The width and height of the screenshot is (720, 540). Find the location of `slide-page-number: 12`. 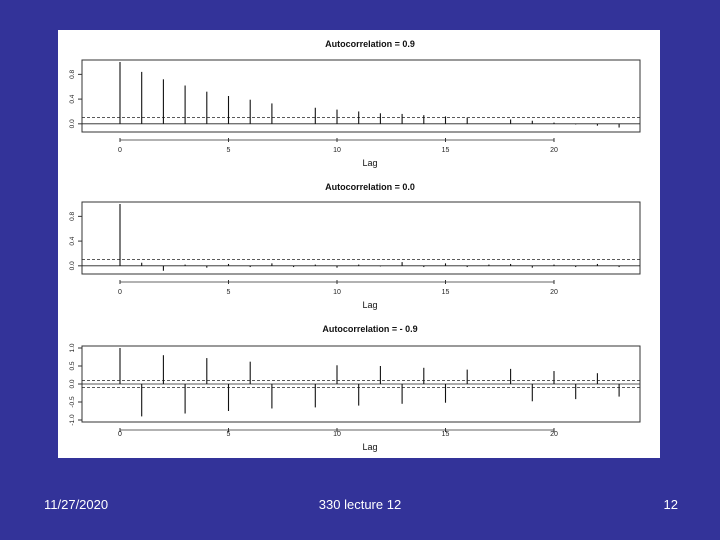

slide-page-number: 12 is located at coordinates (670, 504).